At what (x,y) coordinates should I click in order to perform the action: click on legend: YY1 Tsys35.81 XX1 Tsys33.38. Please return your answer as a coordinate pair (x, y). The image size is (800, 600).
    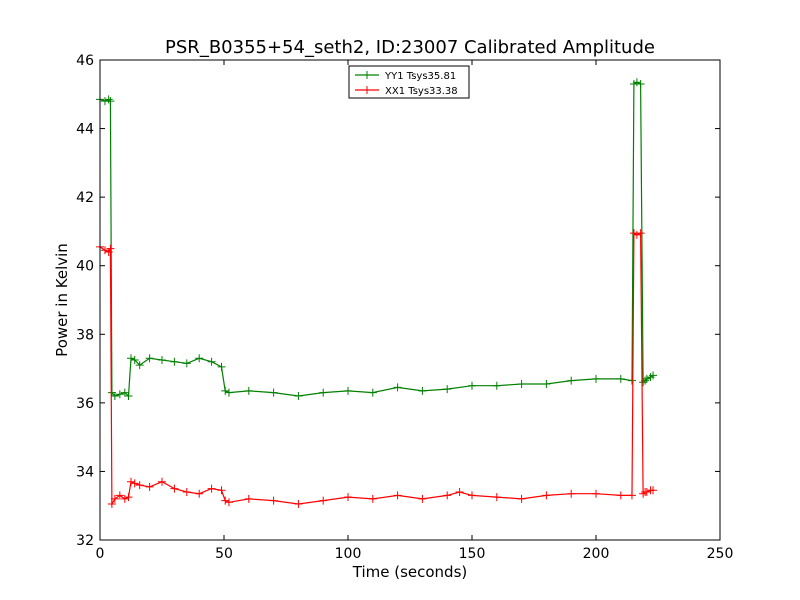
    Looking at the image, I should click on (409, 82).